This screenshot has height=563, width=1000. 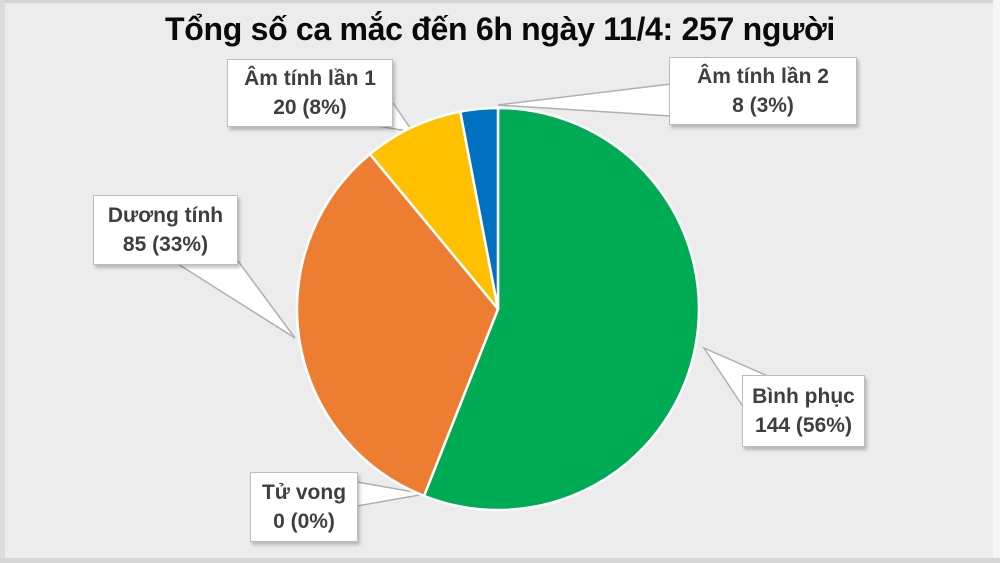 I want to click on frame-edge-top, so click(x=500, y=1).